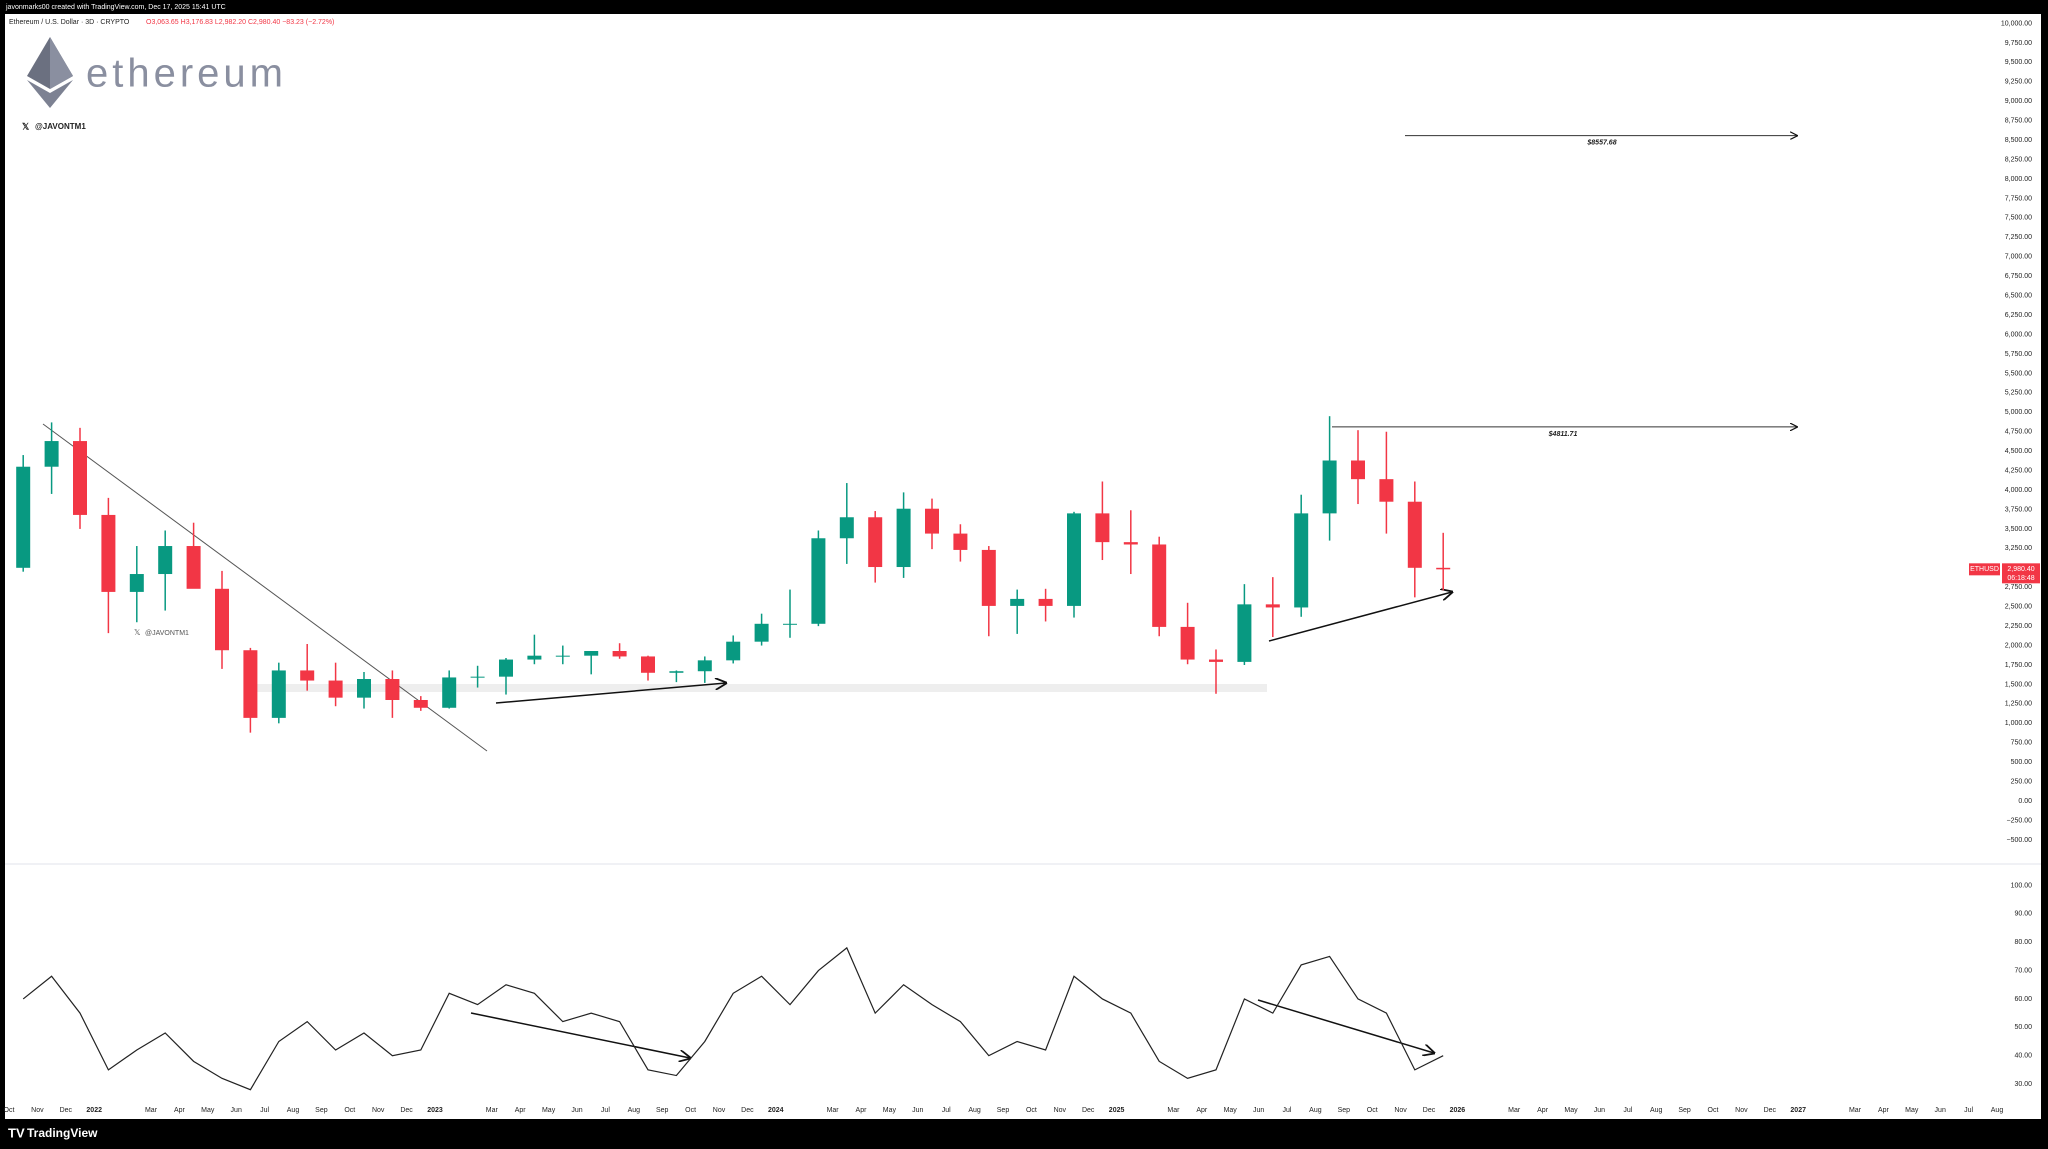  What do you see at coordinates (2018, 237) in the screenshot?
I see `y-tick-label: 7,250.00` at bounding box center [2018, 237].